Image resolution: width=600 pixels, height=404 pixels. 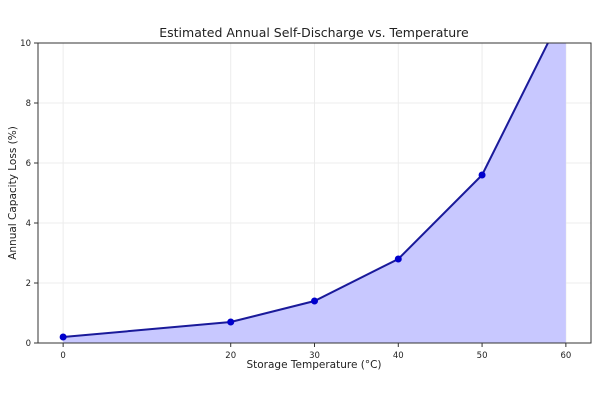 What do you see at coordinates (28, 344) in the screenshot?
I see `y-tick-label: 0` at bounding box center [28, 344].